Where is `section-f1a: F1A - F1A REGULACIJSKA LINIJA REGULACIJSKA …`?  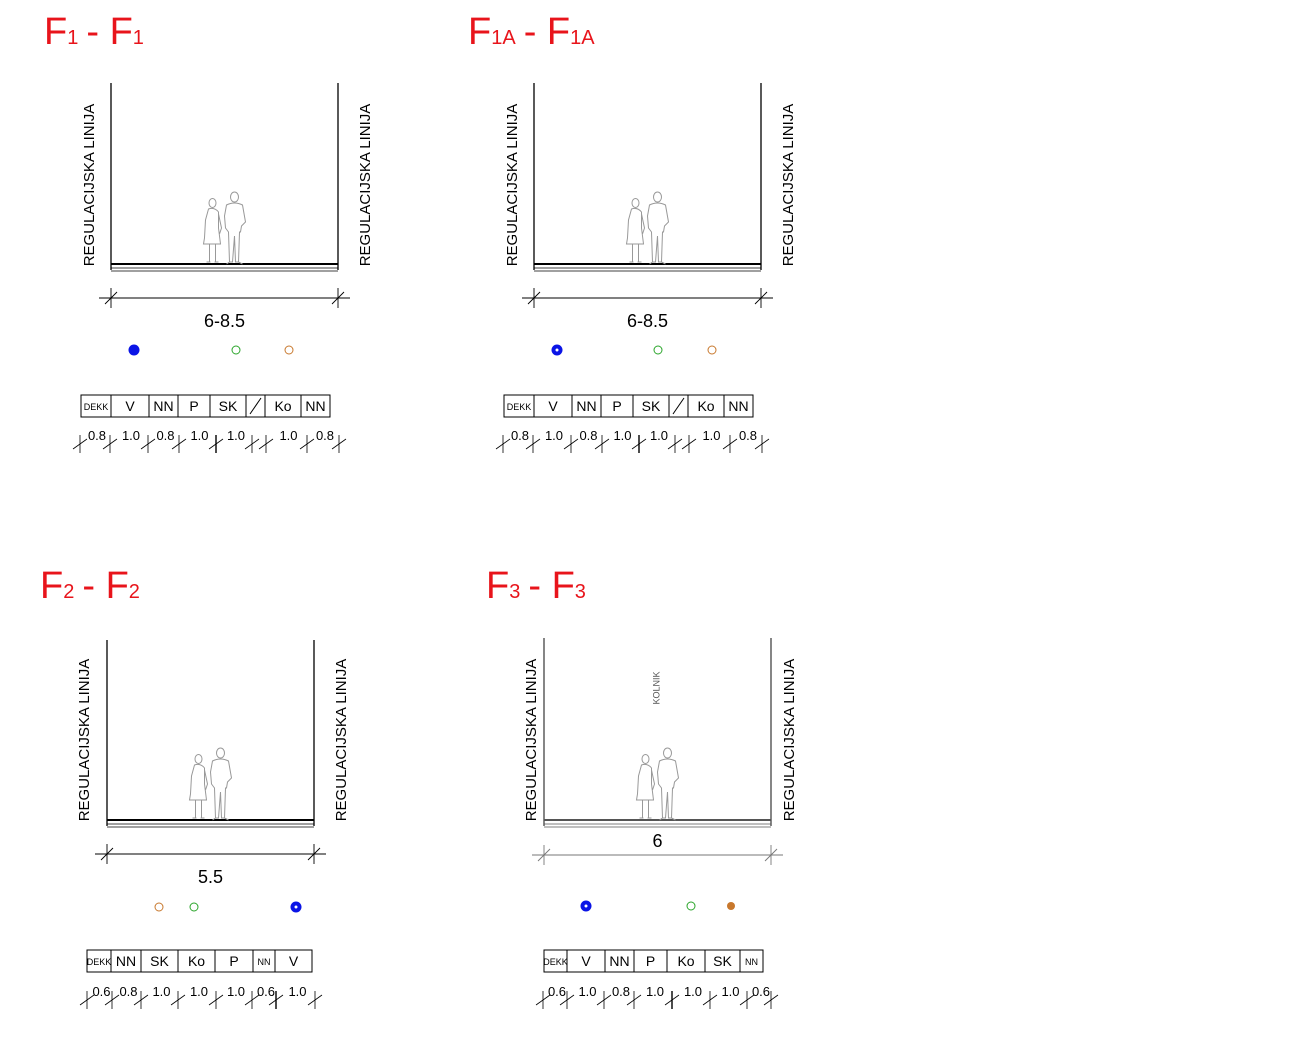 section-f1a: F1A - F1A REGULACIJSKA LINIJA REGULACIJSKA … is located at coordinates (632, 232).